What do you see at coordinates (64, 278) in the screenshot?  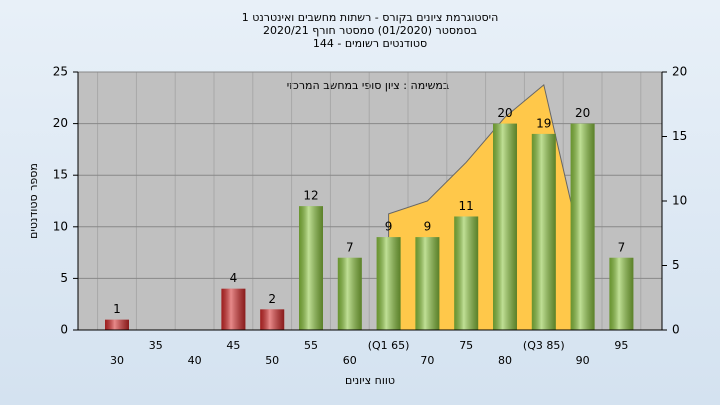 I see `y-tick-label: 5` at bounding box center [64, 278].